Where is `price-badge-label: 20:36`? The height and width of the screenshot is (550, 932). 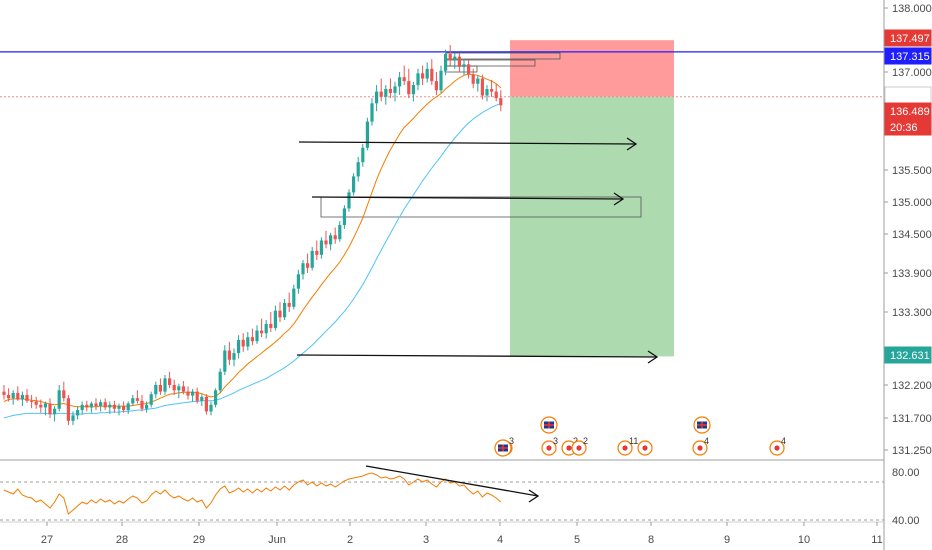 price-badge-label: 20:36 is located at coordinates (904, 128).